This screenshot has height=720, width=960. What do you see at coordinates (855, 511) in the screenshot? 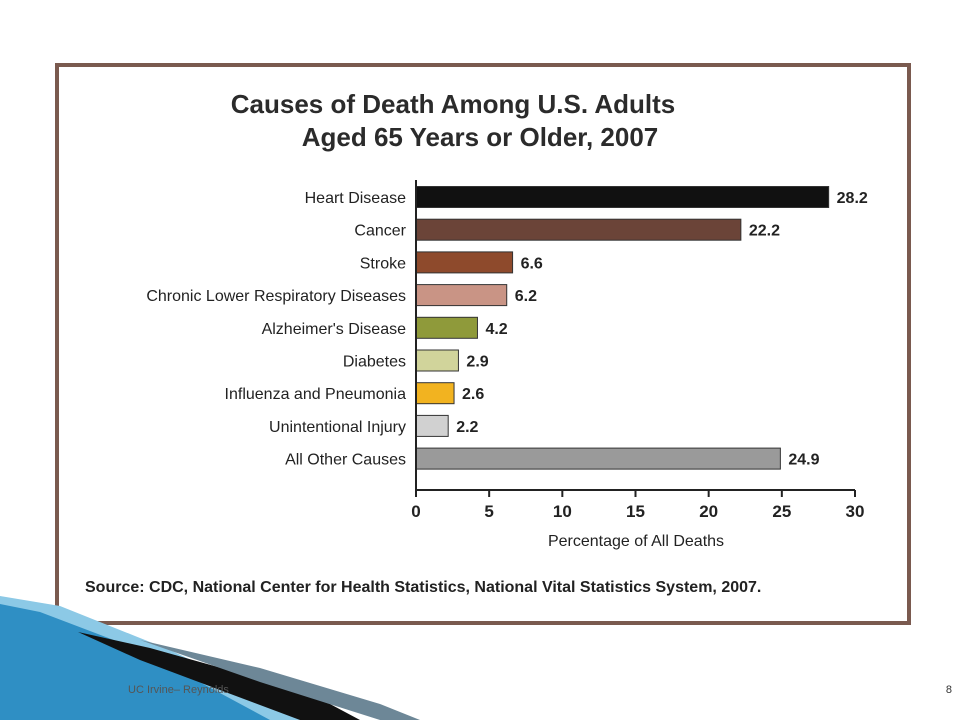
I see `x-tick-label: 30` at bounding box center [855, 511].